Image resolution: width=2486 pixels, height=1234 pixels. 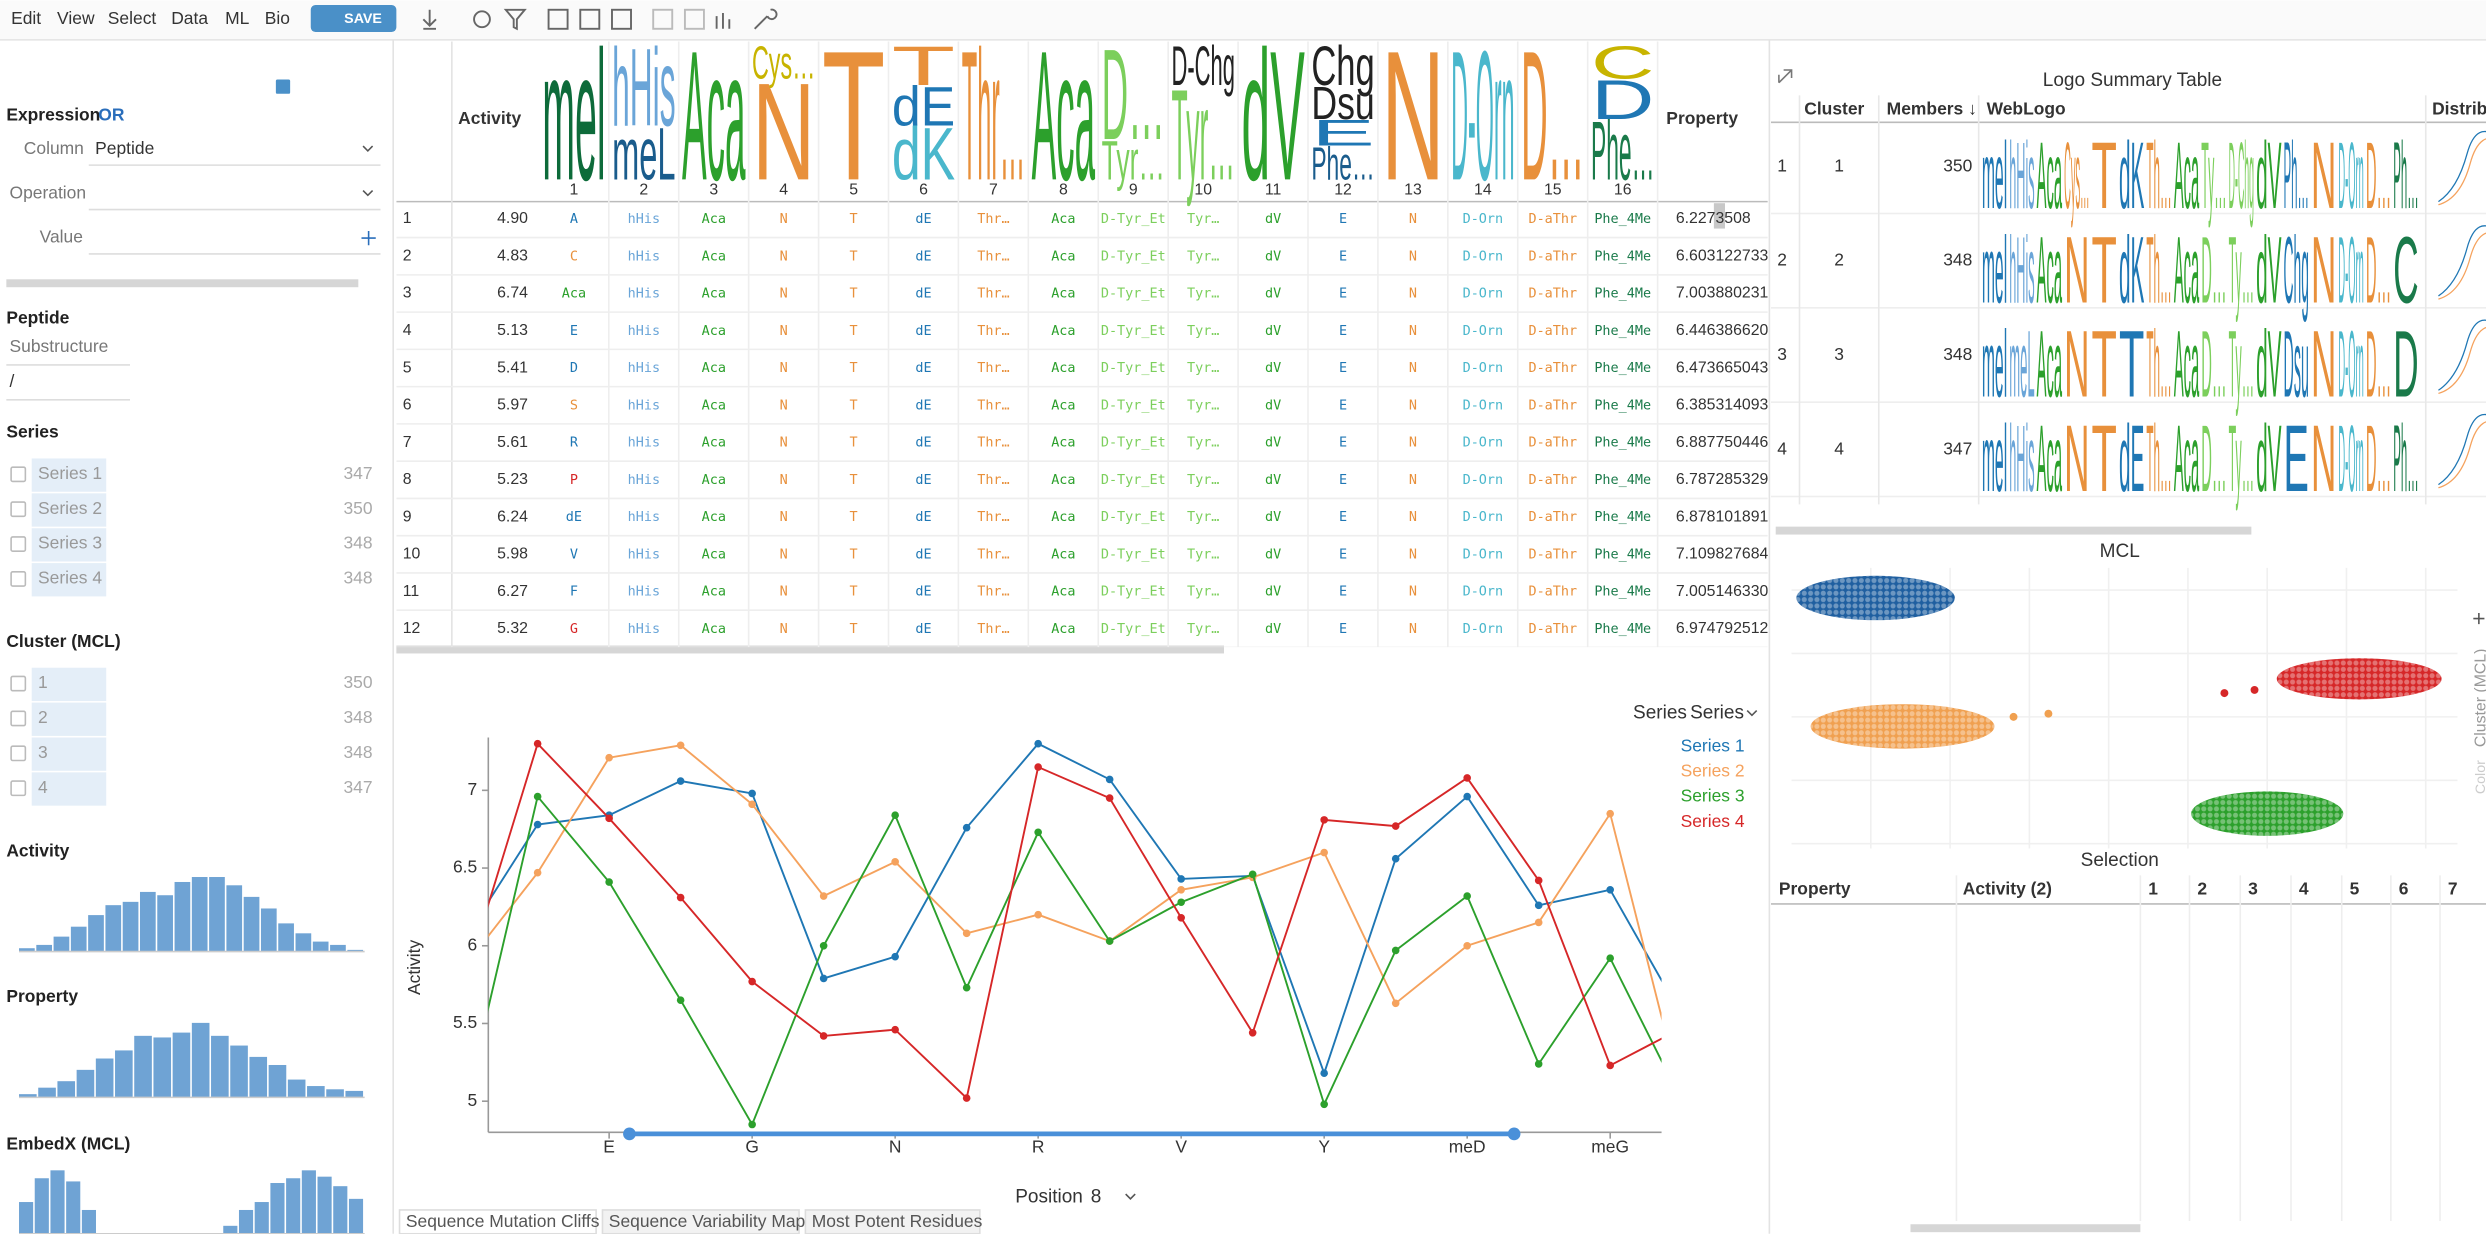 What do you see at coordinates (1483, 629) in the screenshot?
I see `cell: D-Orn` at bounding box center [1483, 629].